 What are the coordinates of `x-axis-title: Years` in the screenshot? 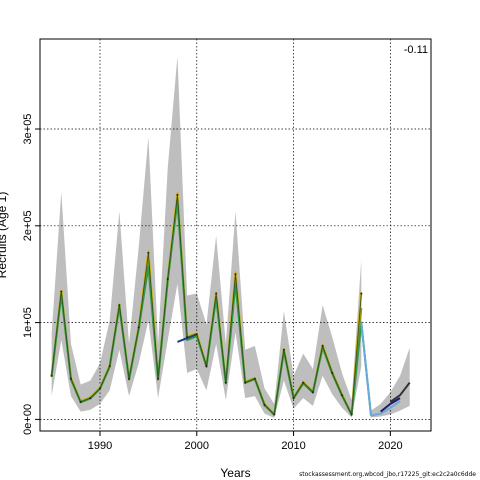 It's located at (235, 473).